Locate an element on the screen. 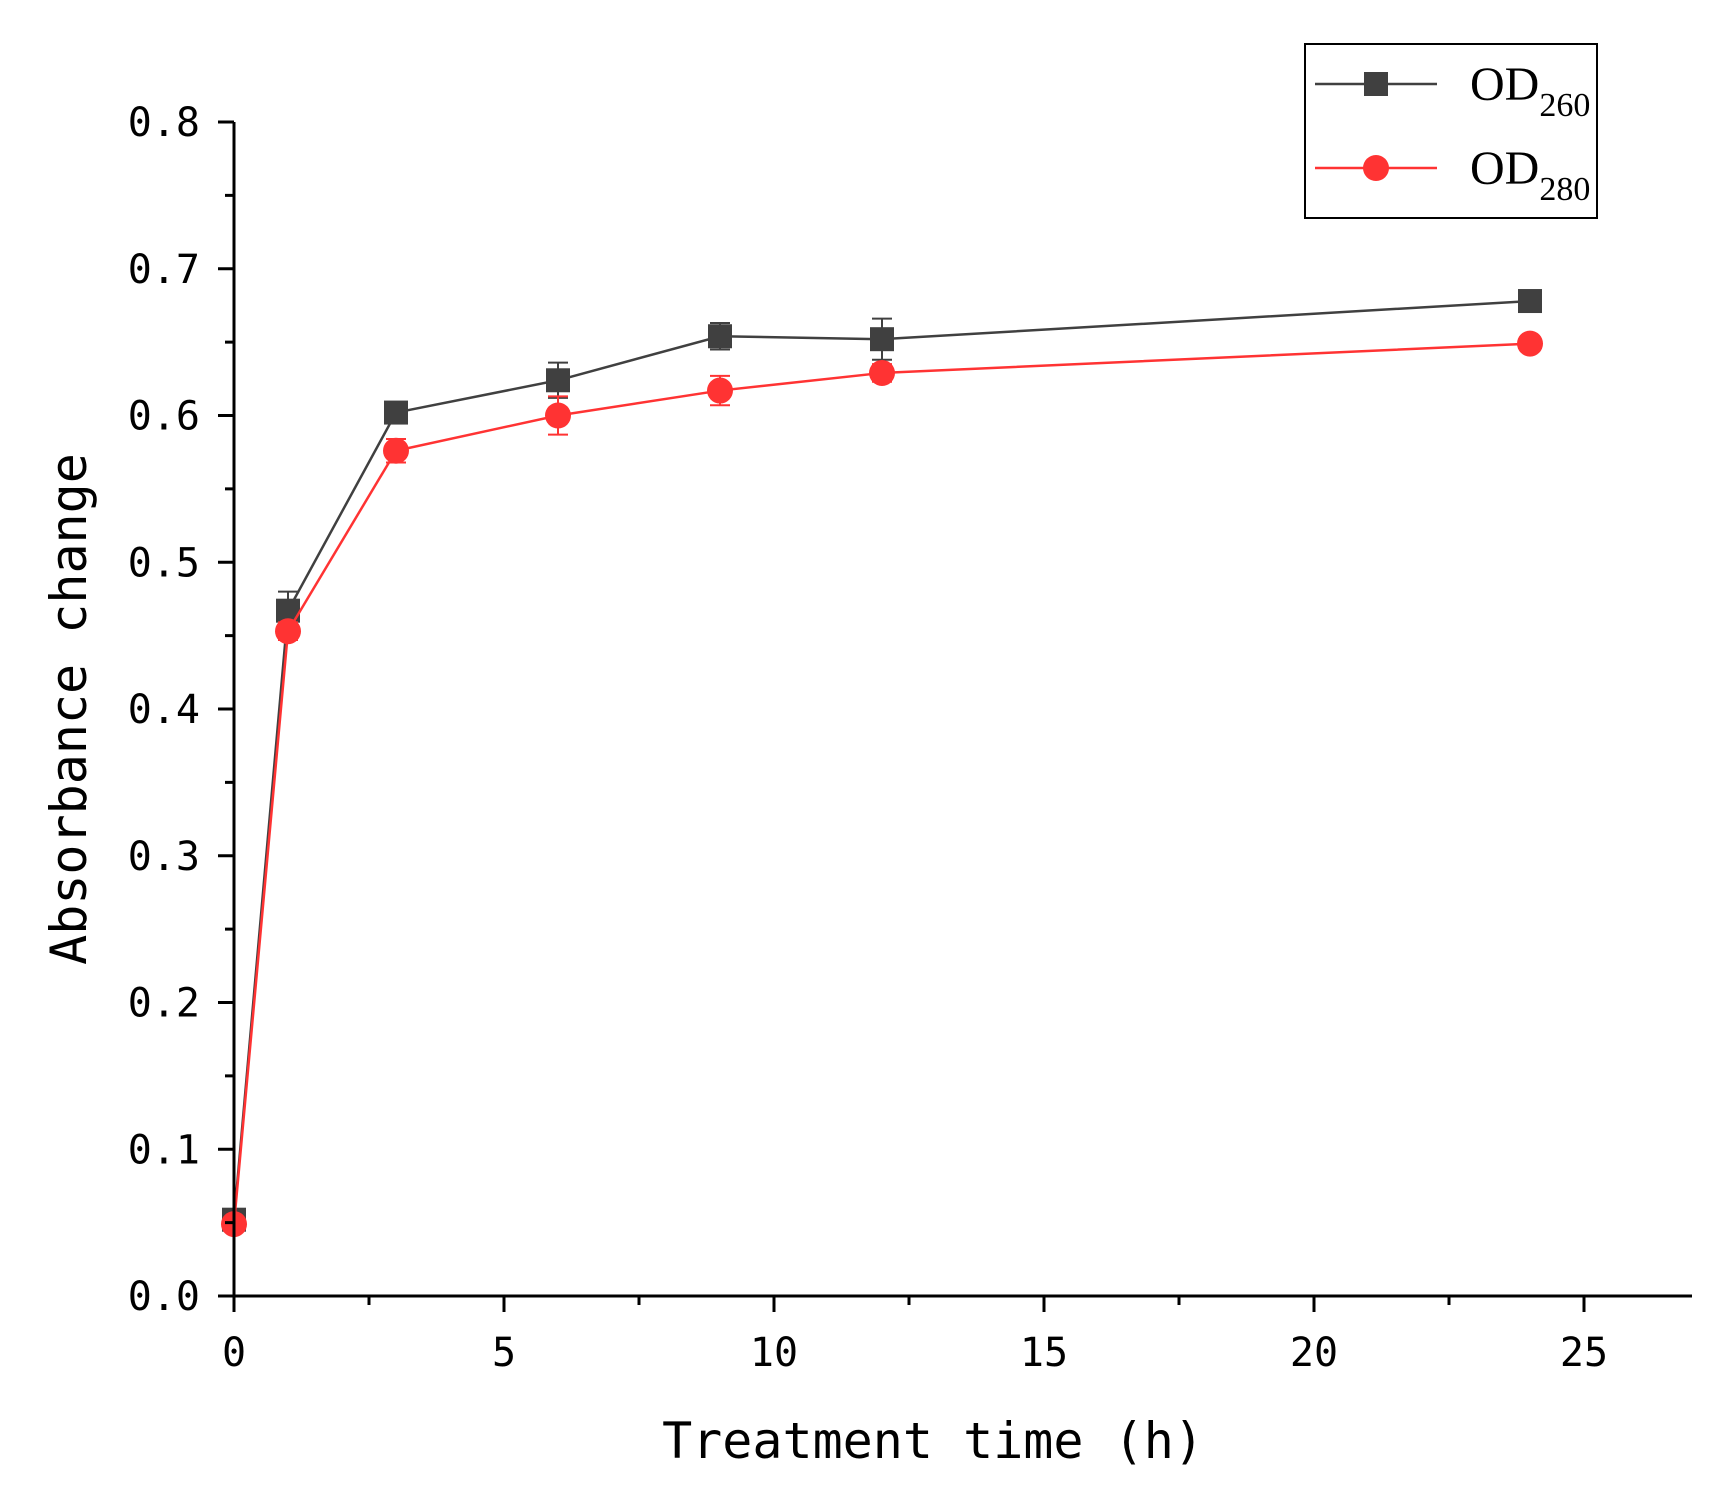 The image size is (1718, 1489). legend-entry-OD260: OD260 is located at coordinates (1452, 91).